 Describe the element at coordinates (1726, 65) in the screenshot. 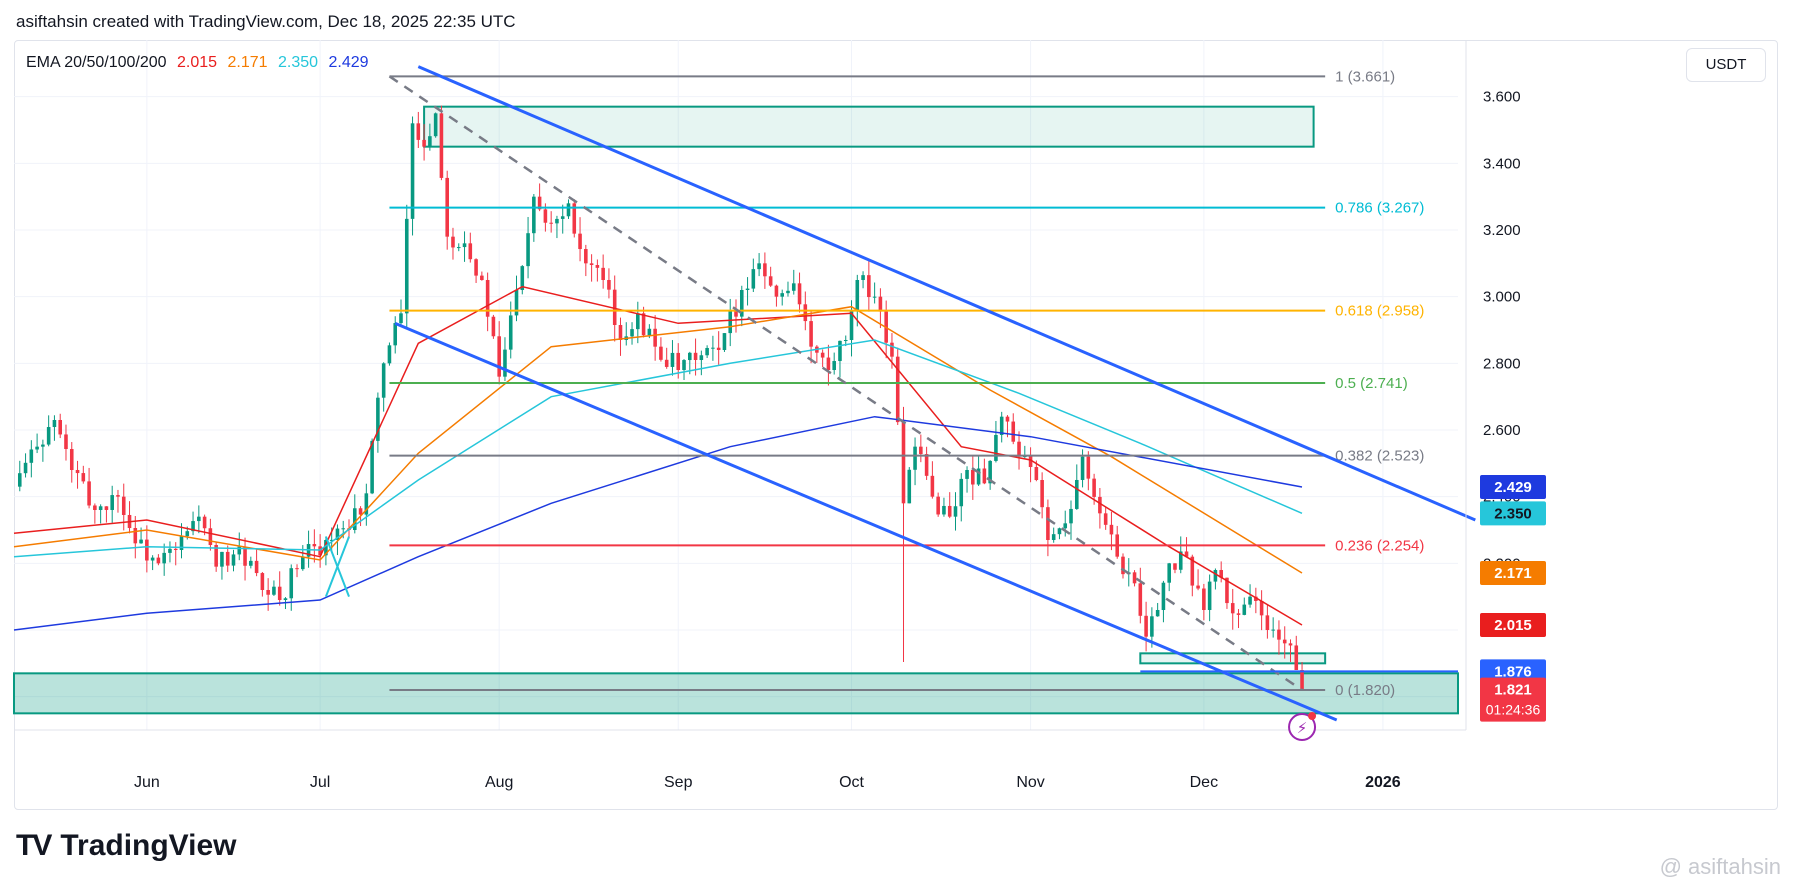

I see `currency-selector-button: USDT` at that location.